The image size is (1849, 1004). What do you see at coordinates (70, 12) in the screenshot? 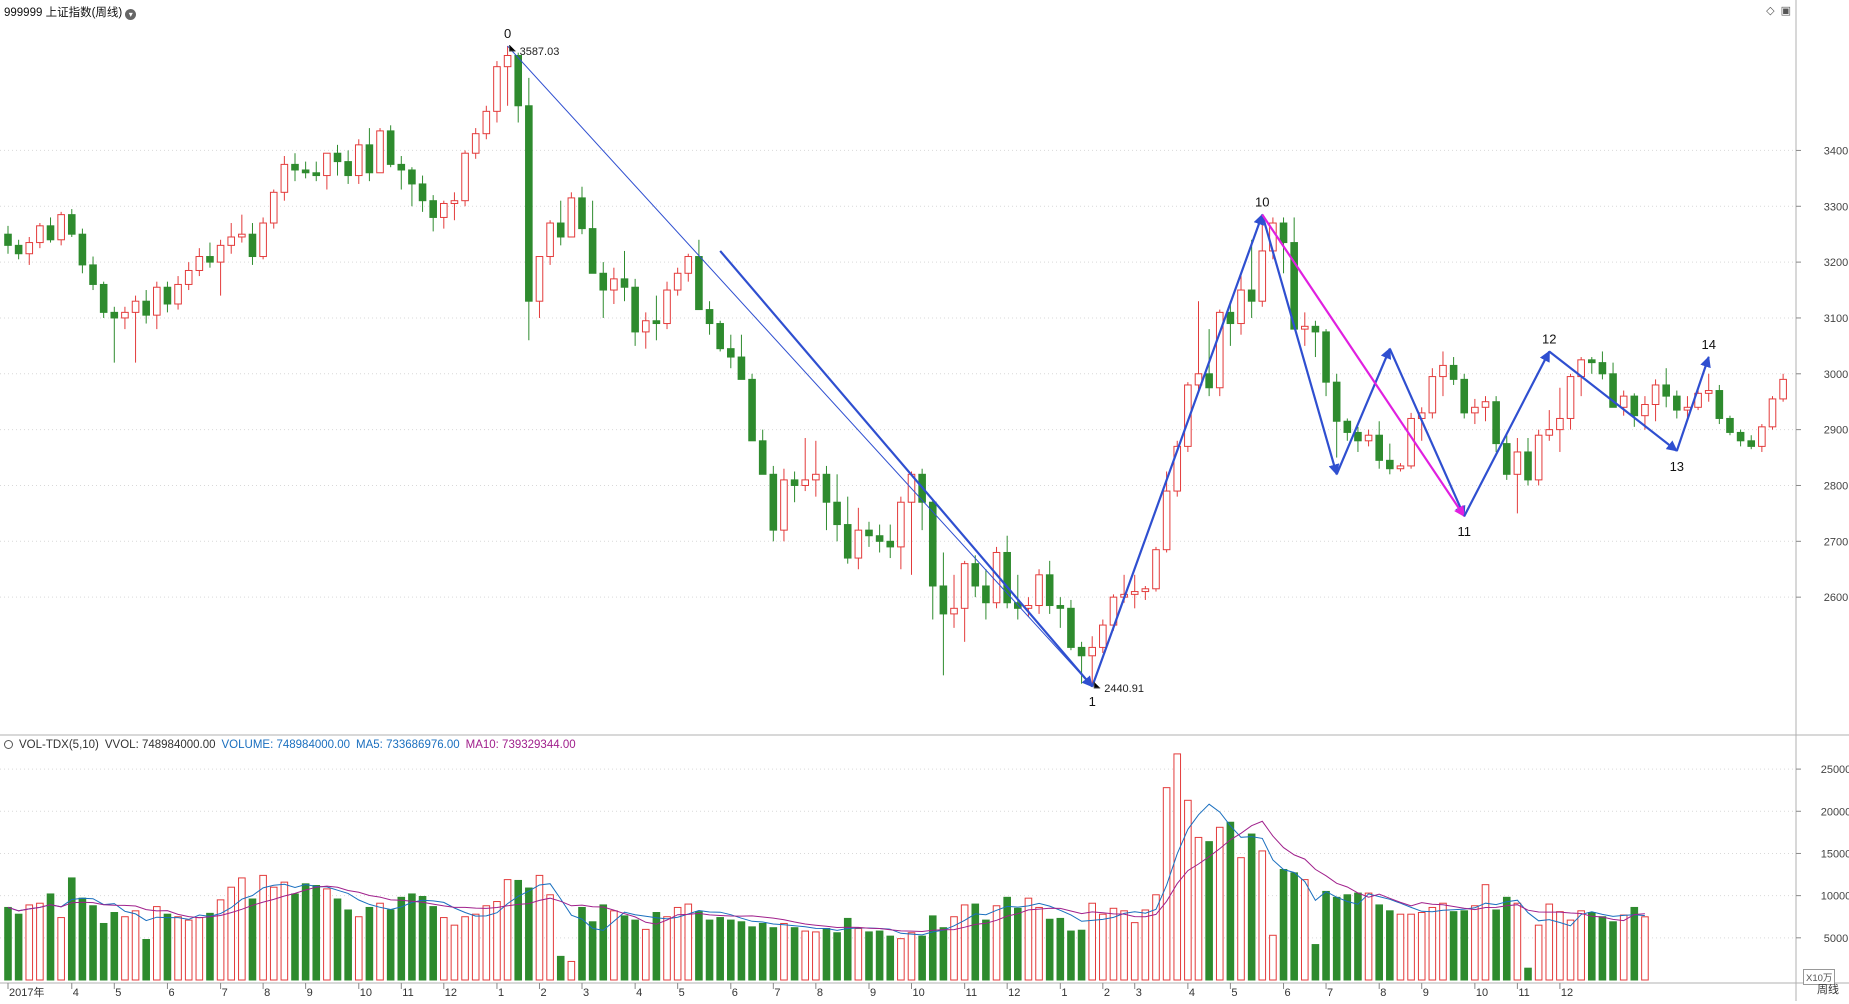
I see `chart-title: 999999 上证指数(周线) ▾` at bounding box center [70, 12].